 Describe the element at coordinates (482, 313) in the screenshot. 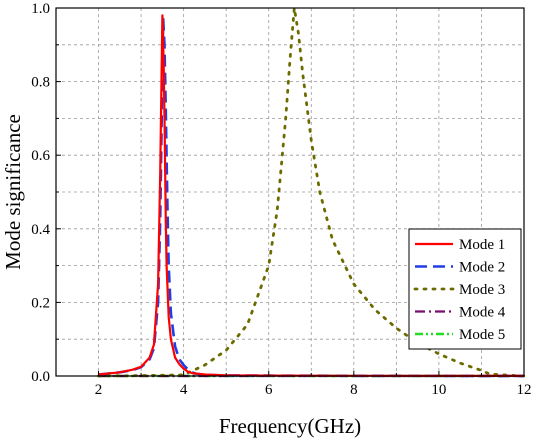

I see `legend-label: Mode 4` at that location.